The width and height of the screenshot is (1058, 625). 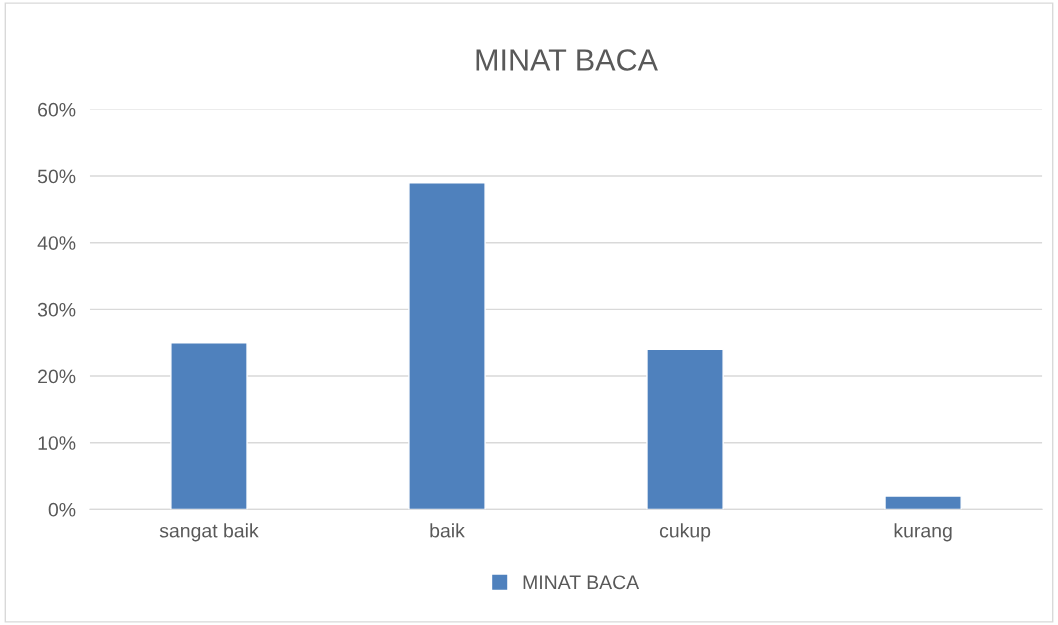 What do you see at coordinates (56, 176) in the screenshot?
I see `y-tick-label: 50%` at bounding box center [56, 176].